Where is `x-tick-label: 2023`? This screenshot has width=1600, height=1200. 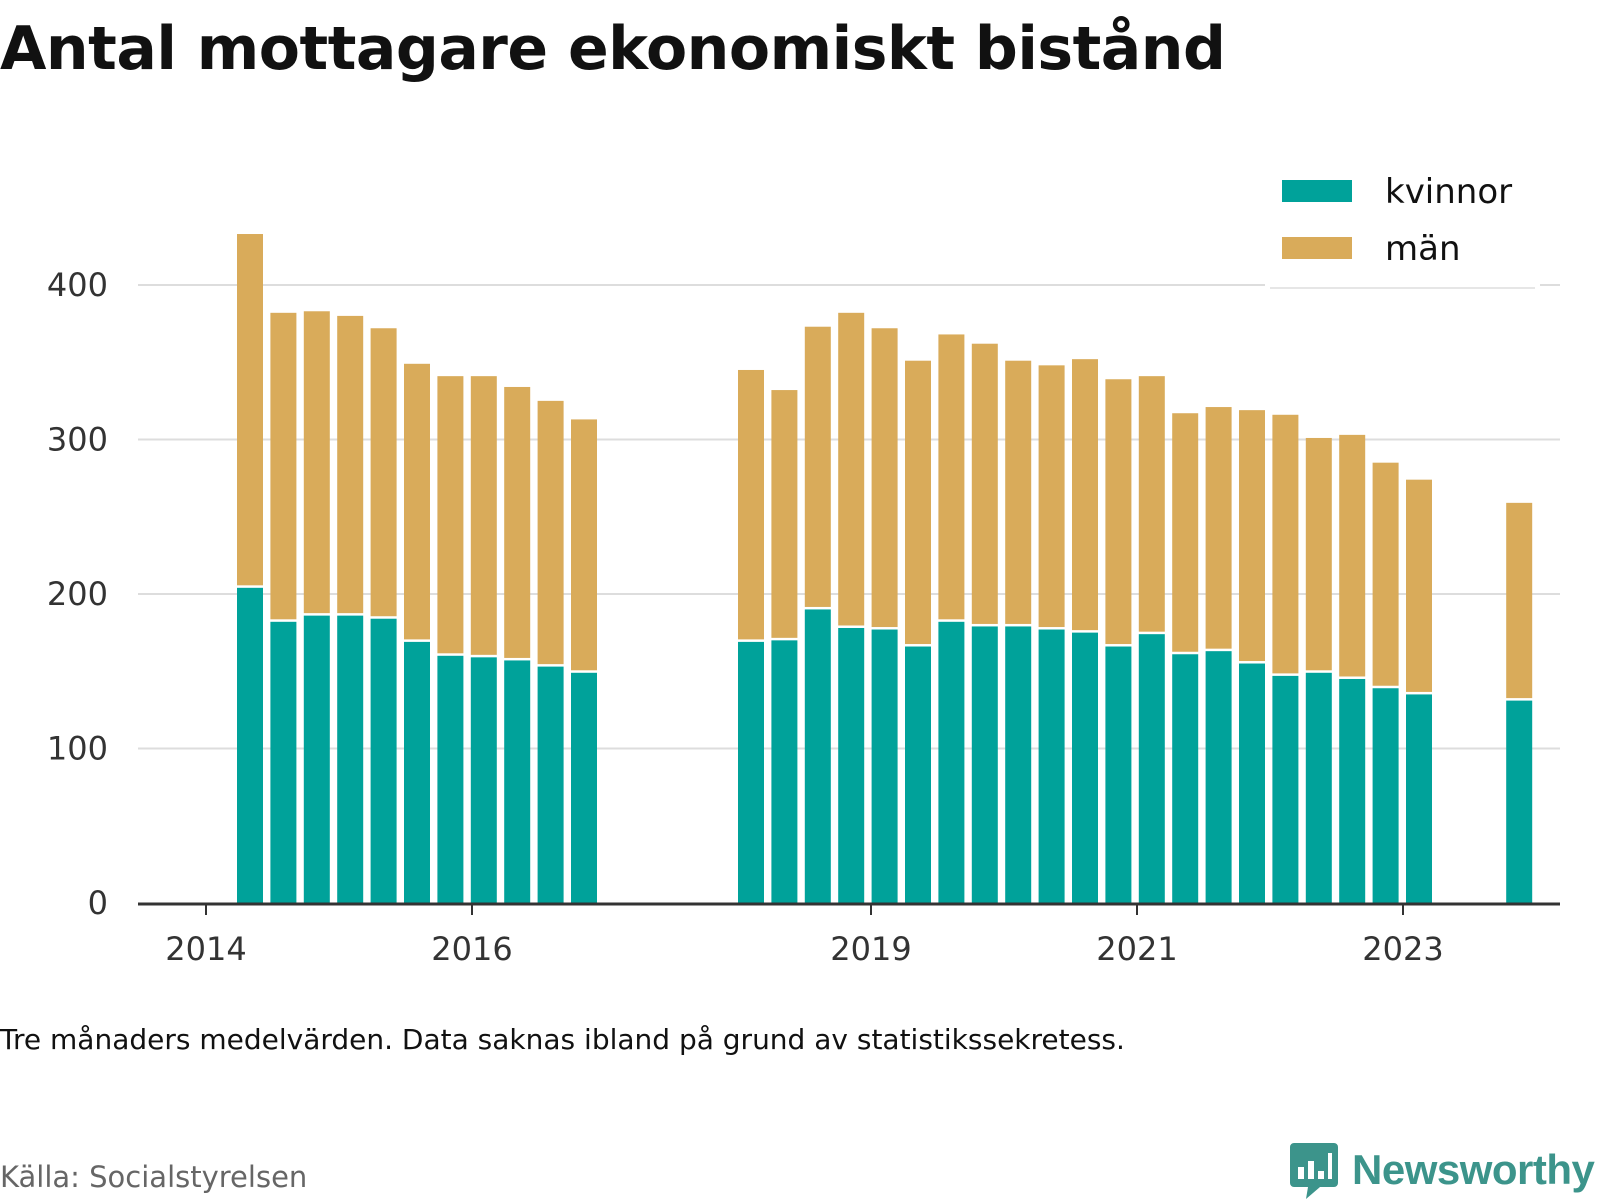 x-tick-label: 2023 is located at coordinates (1402, 949).